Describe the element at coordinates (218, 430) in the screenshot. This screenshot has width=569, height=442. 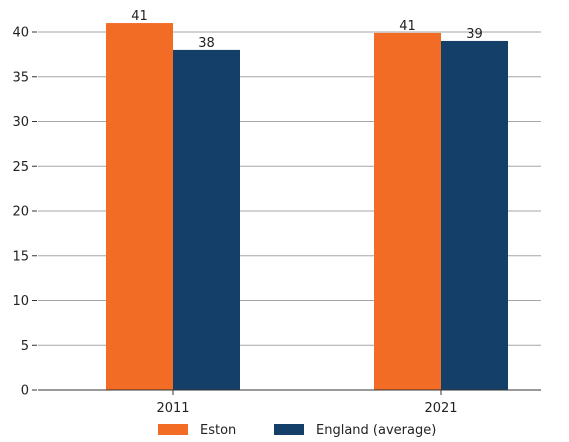
I see `legend-label: Eston` at that location.